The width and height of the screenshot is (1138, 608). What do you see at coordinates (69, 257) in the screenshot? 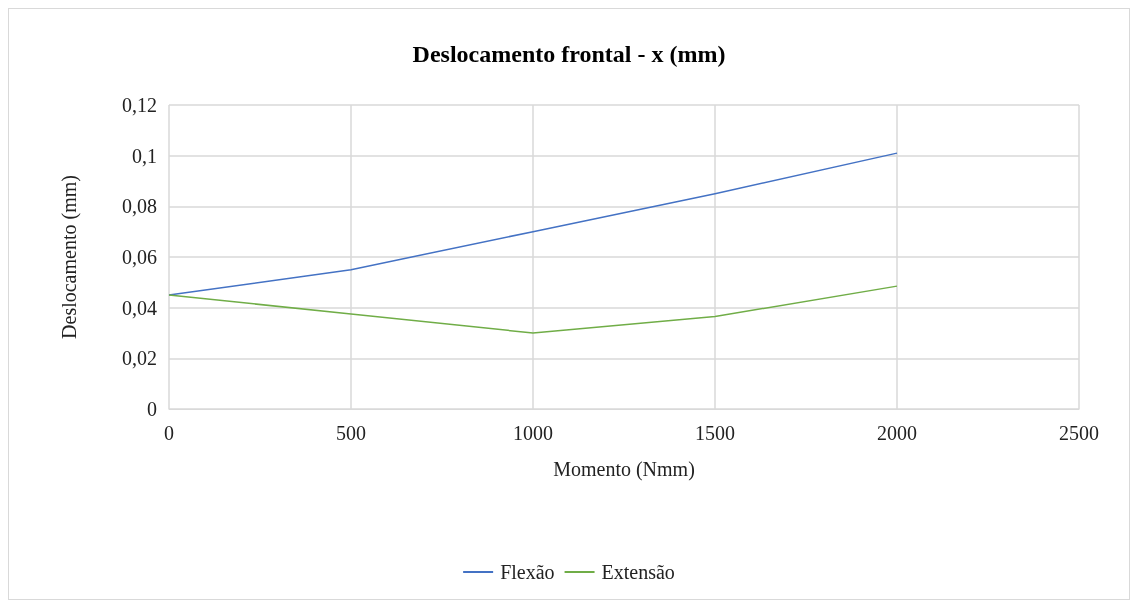
I see `y-axis-title: Deslocamento (mm)` at bounding box center [69, 257].